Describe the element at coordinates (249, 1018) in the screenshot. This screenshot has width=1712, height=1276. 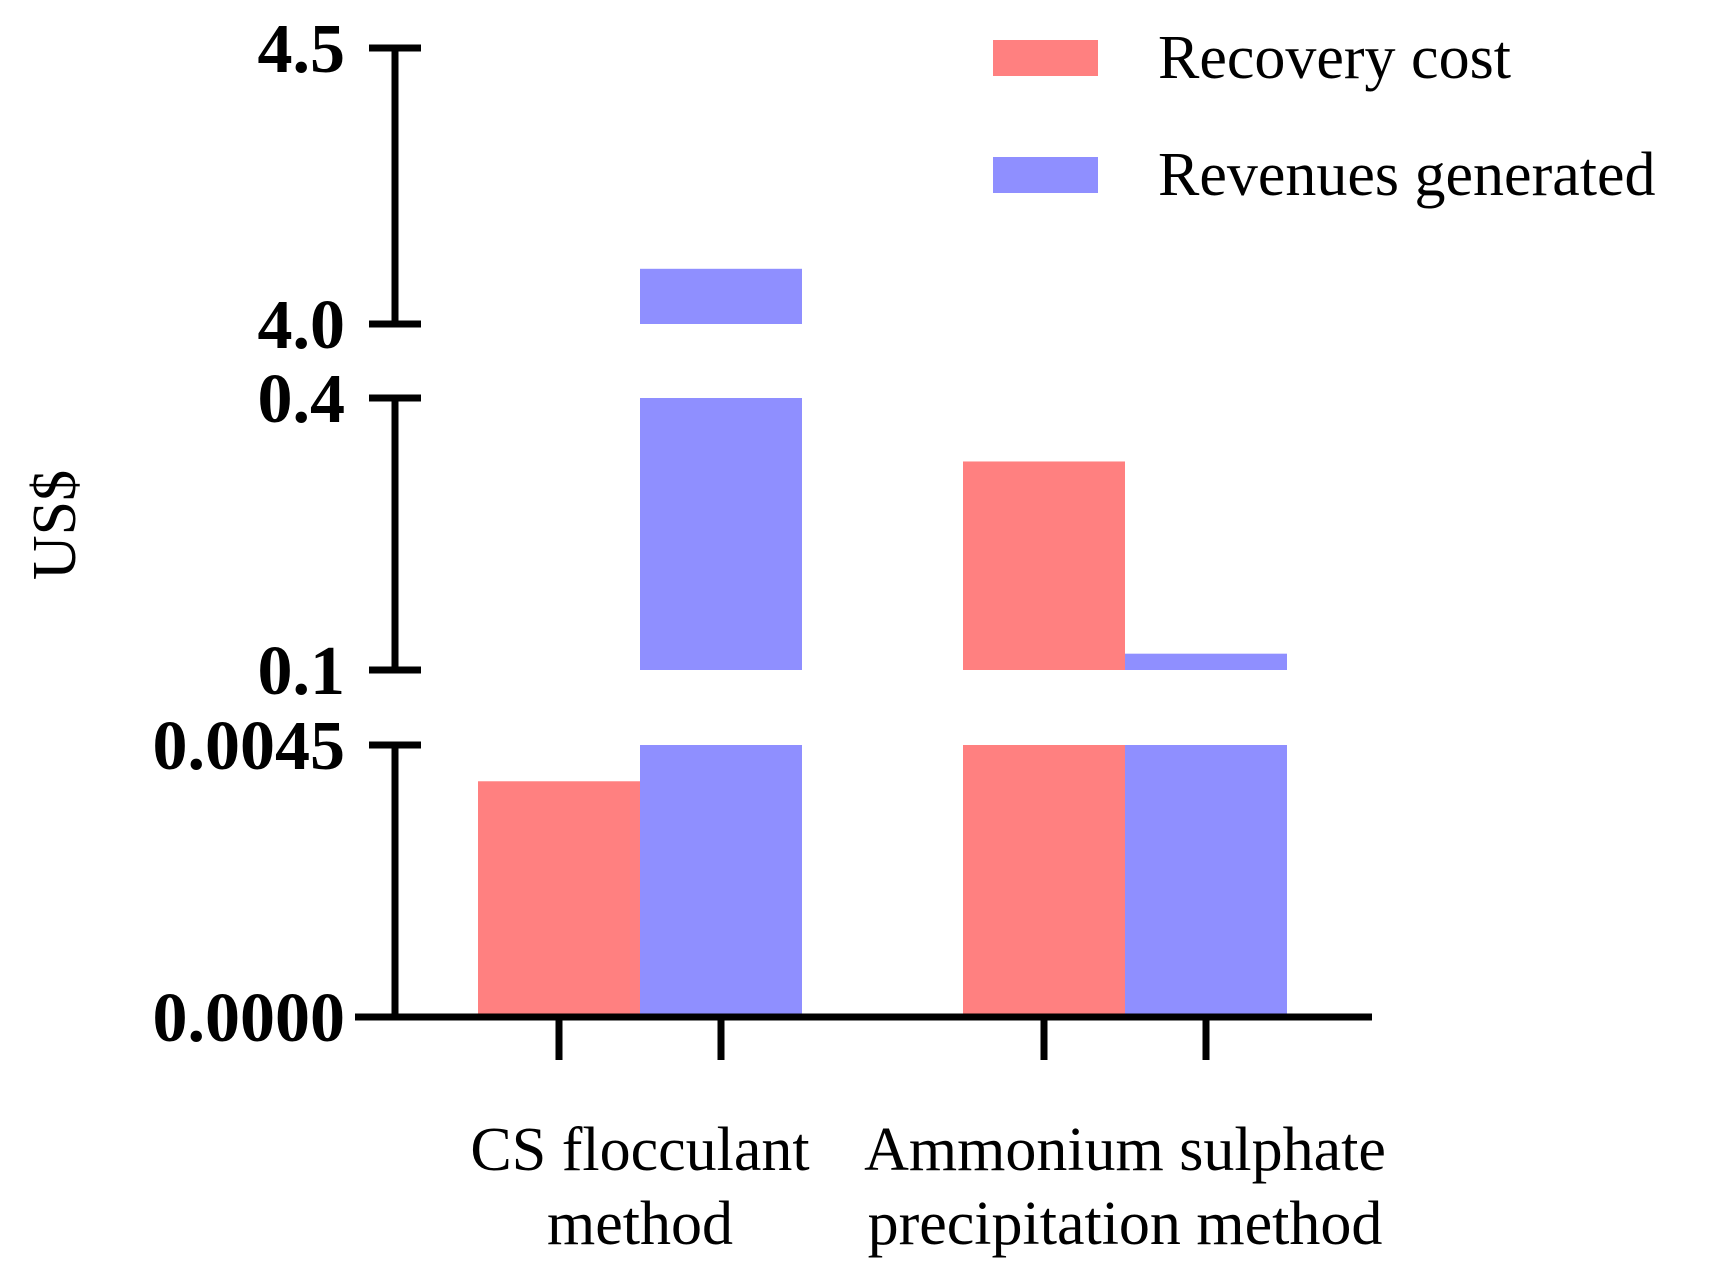
I see `y-tick-label: 0.0000` at that location.